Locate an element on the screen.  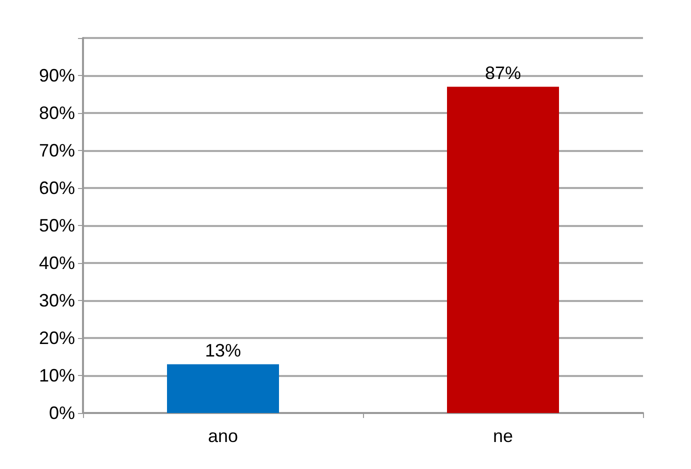
y-tick-label: 20% is located at coordinates (56, 338).